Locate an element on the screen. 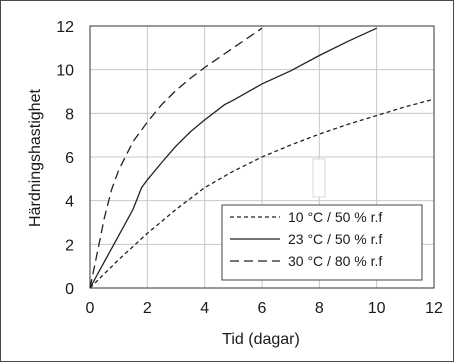 This screenshot has height=362, width=454. x-tick-label: 12 is located at coordinates (434, 308).